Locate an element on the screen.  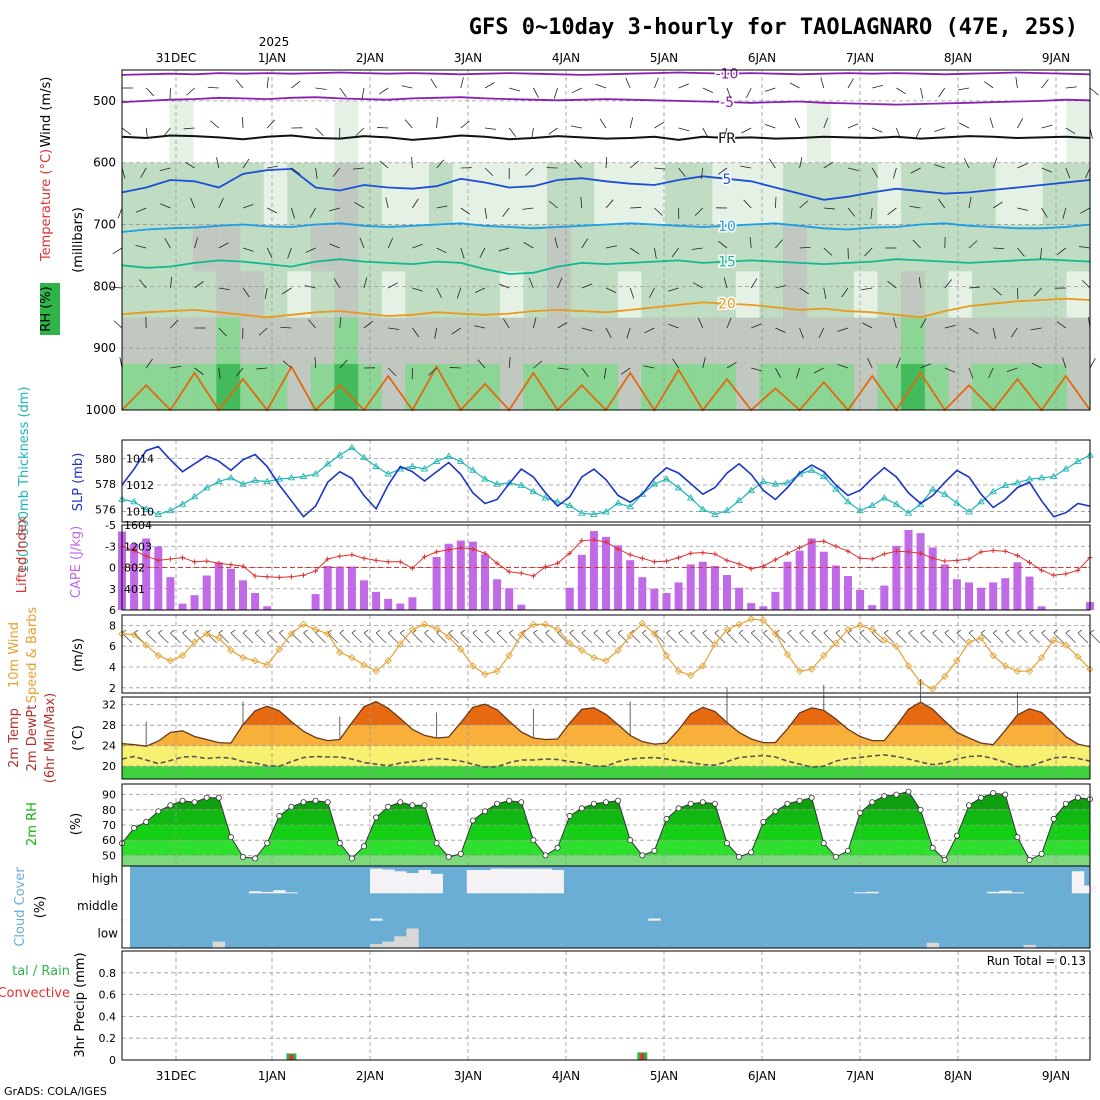
slp-axis-label: SLP (mb) is located at coordinates (78, 482).